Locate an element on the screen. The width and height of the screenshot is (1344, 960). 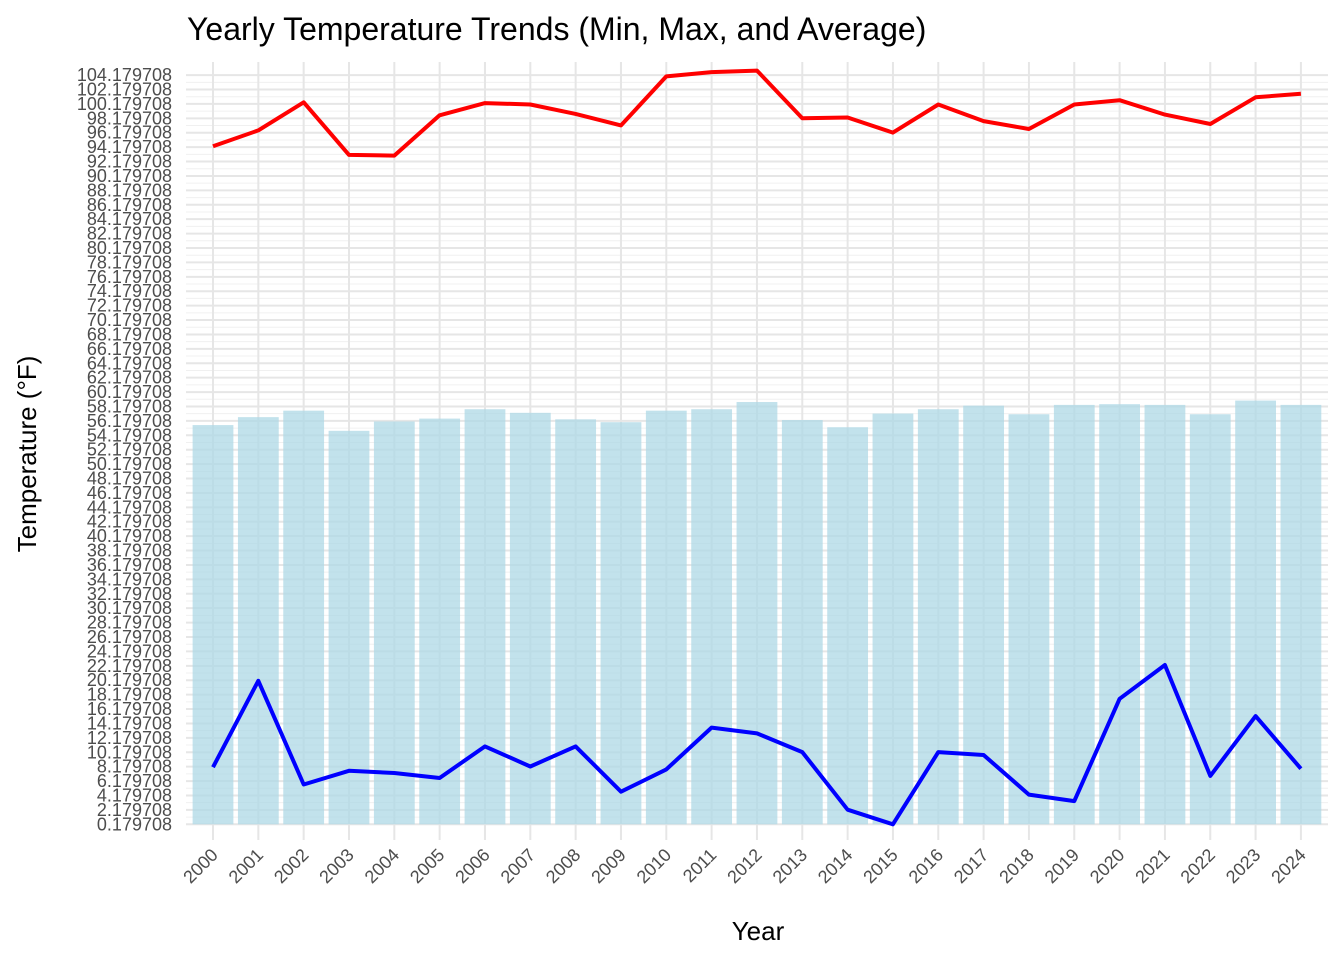
y-tick-label: 78.179708 is located at coordinates (129, 262).